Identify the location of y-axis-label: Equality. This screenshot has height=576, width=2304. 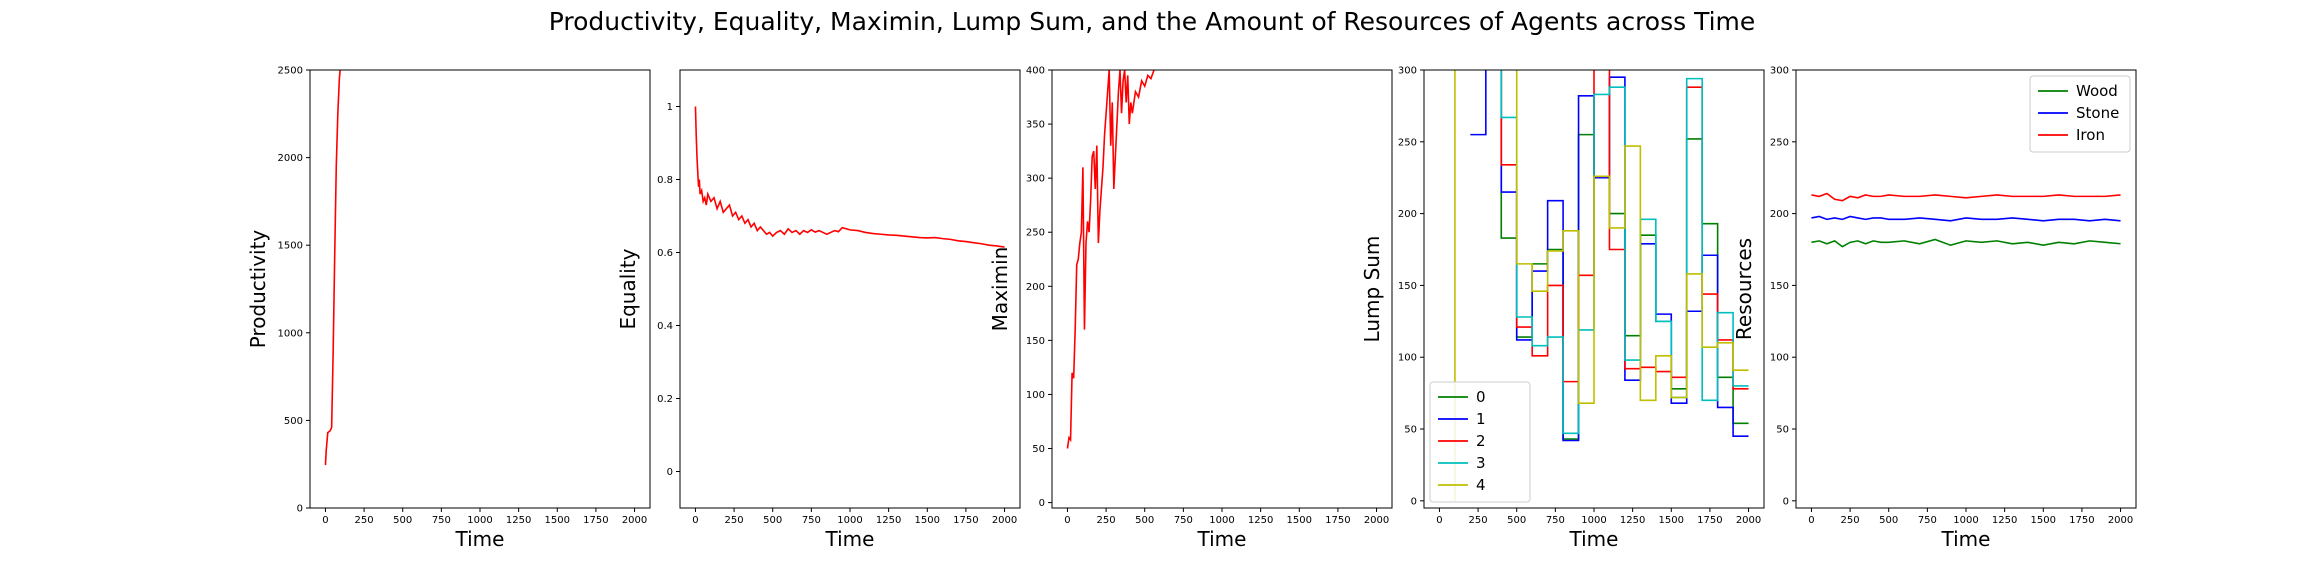
(628, 288).